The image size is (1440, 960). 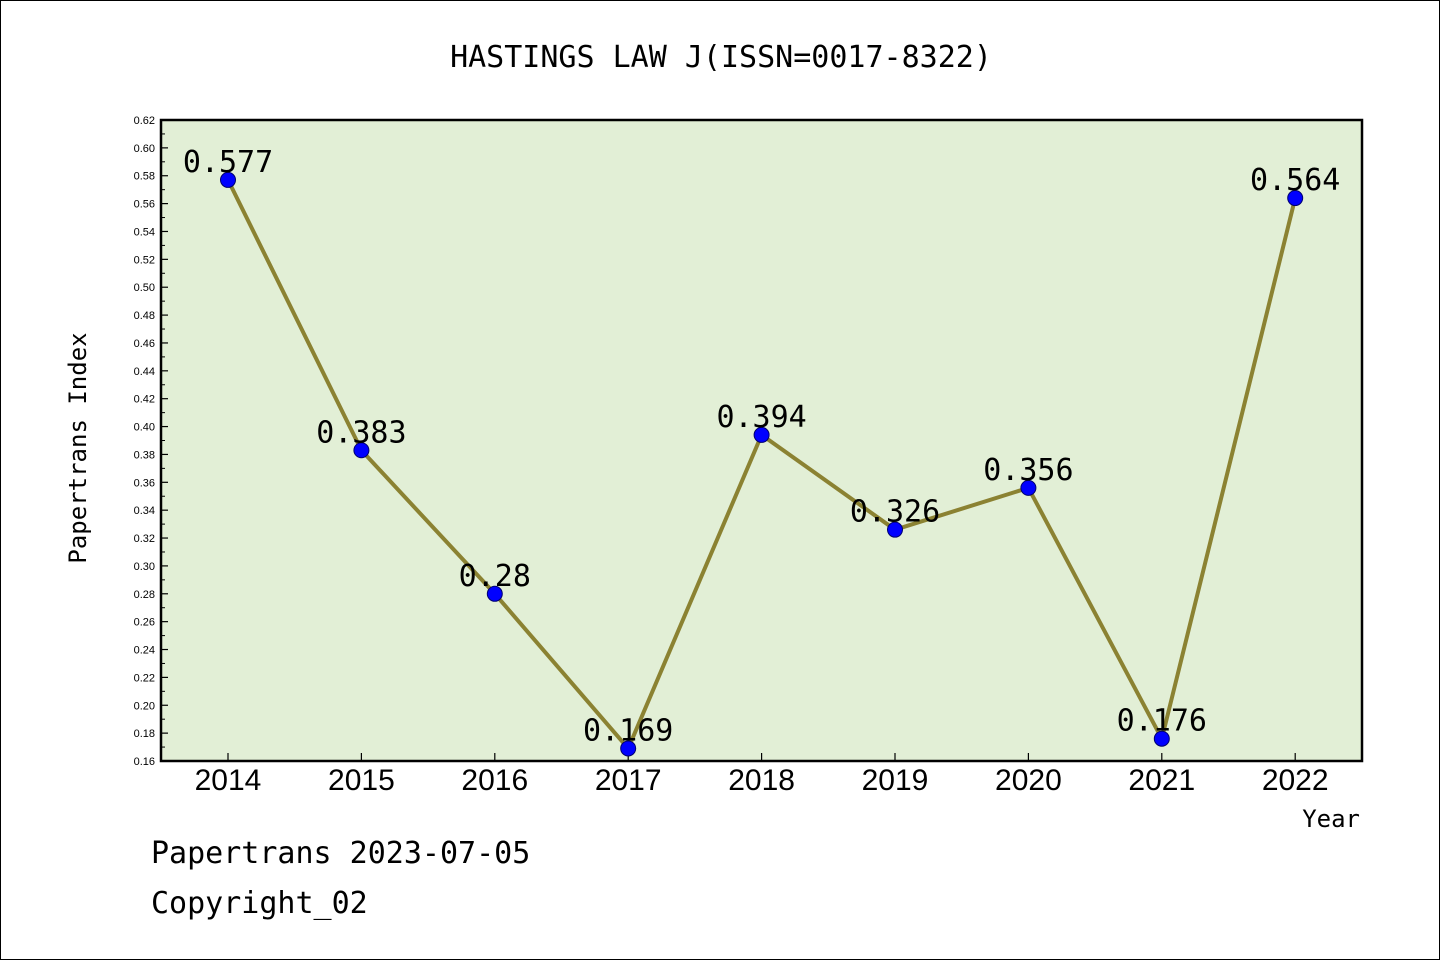 I want to click on x-axis: 2014 2015 2016 2017 2018 2019 2020 2021 2022, so click(x=762, y=775).